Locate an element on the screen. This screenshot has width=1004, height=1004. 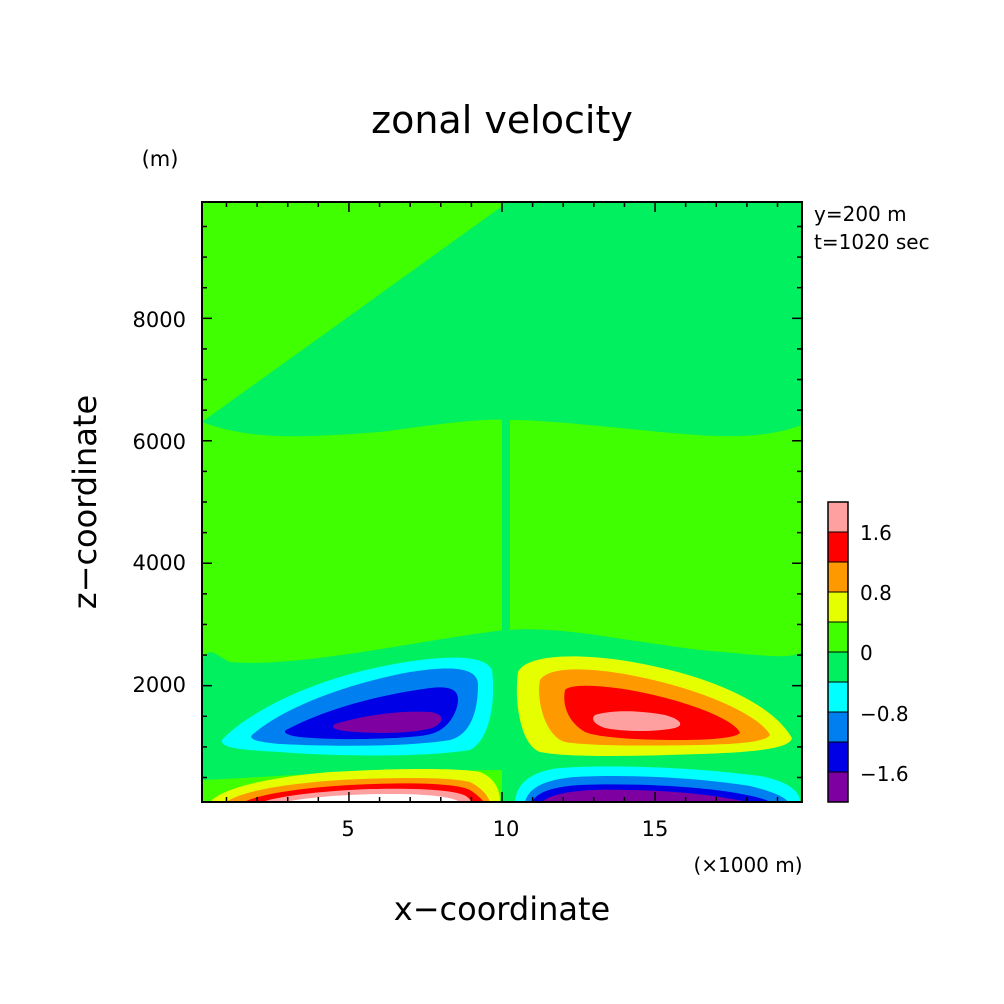
contour-center-strip is located at coordinates (506, 502).